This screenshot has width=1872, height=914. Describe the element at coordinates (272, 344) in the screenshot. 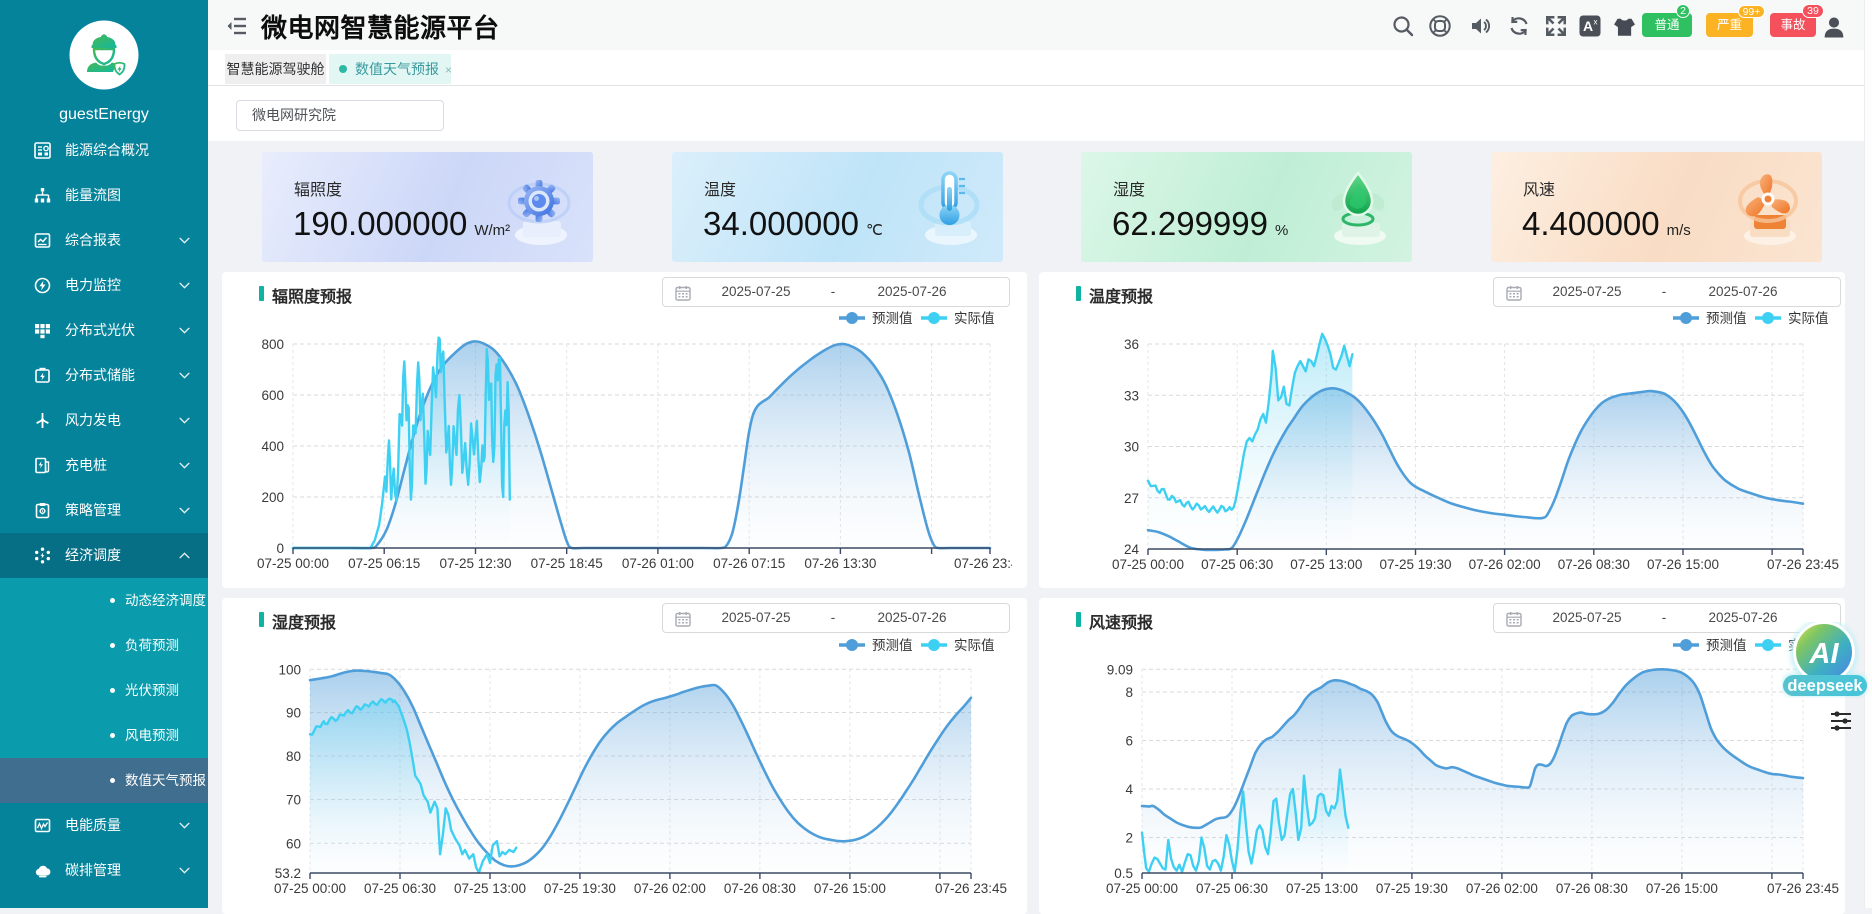

I see `svg-text: 800` at that location.